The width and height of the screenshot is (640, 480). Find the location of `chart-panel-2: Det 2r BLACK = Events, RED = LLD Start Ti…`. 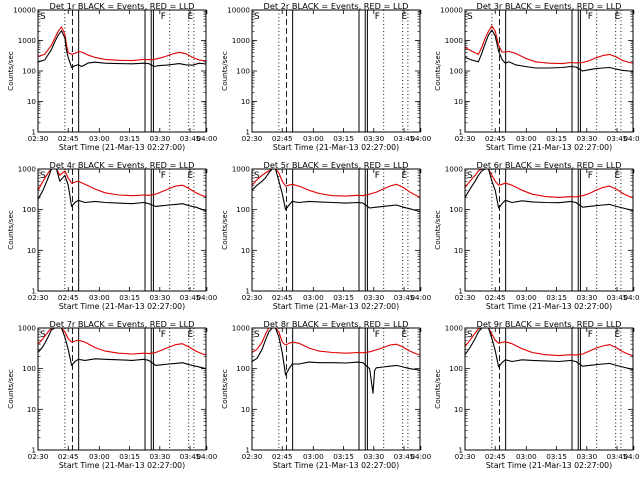

chart-panel-2: Det 2r BLACK = Events, RED = LLD Start Ti… is located at coordinates (326, 76).